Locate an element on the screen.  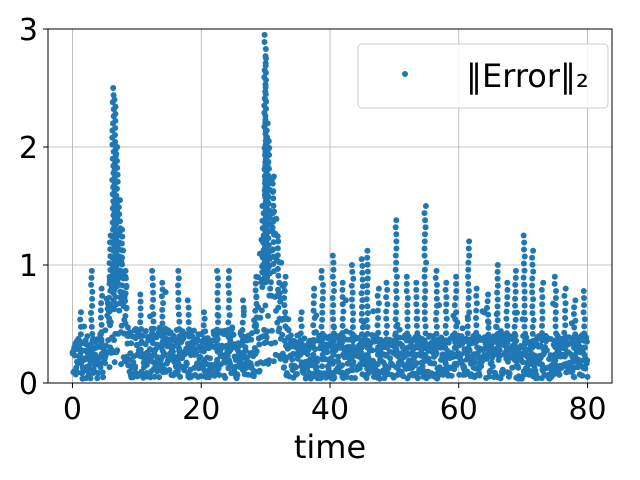
x-tick-label: 80 is located at coordinates (587, 409).